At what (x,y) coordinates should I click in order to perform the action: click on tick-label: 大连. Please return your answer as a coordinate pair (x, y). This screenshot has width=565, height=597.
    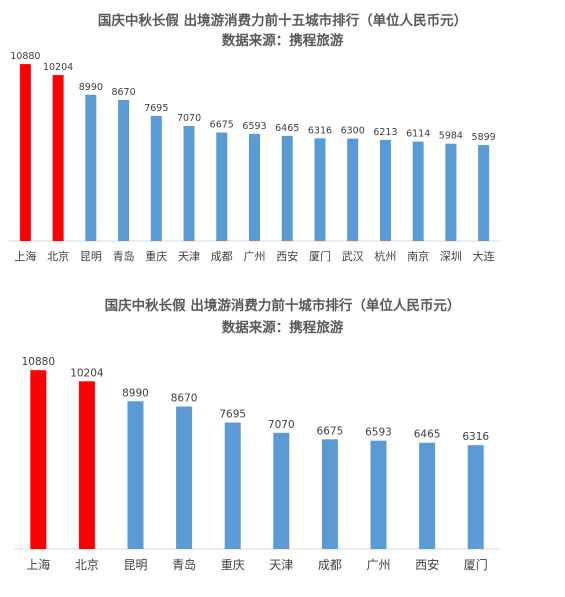
    Looking at the image, I should click on (484, 256).